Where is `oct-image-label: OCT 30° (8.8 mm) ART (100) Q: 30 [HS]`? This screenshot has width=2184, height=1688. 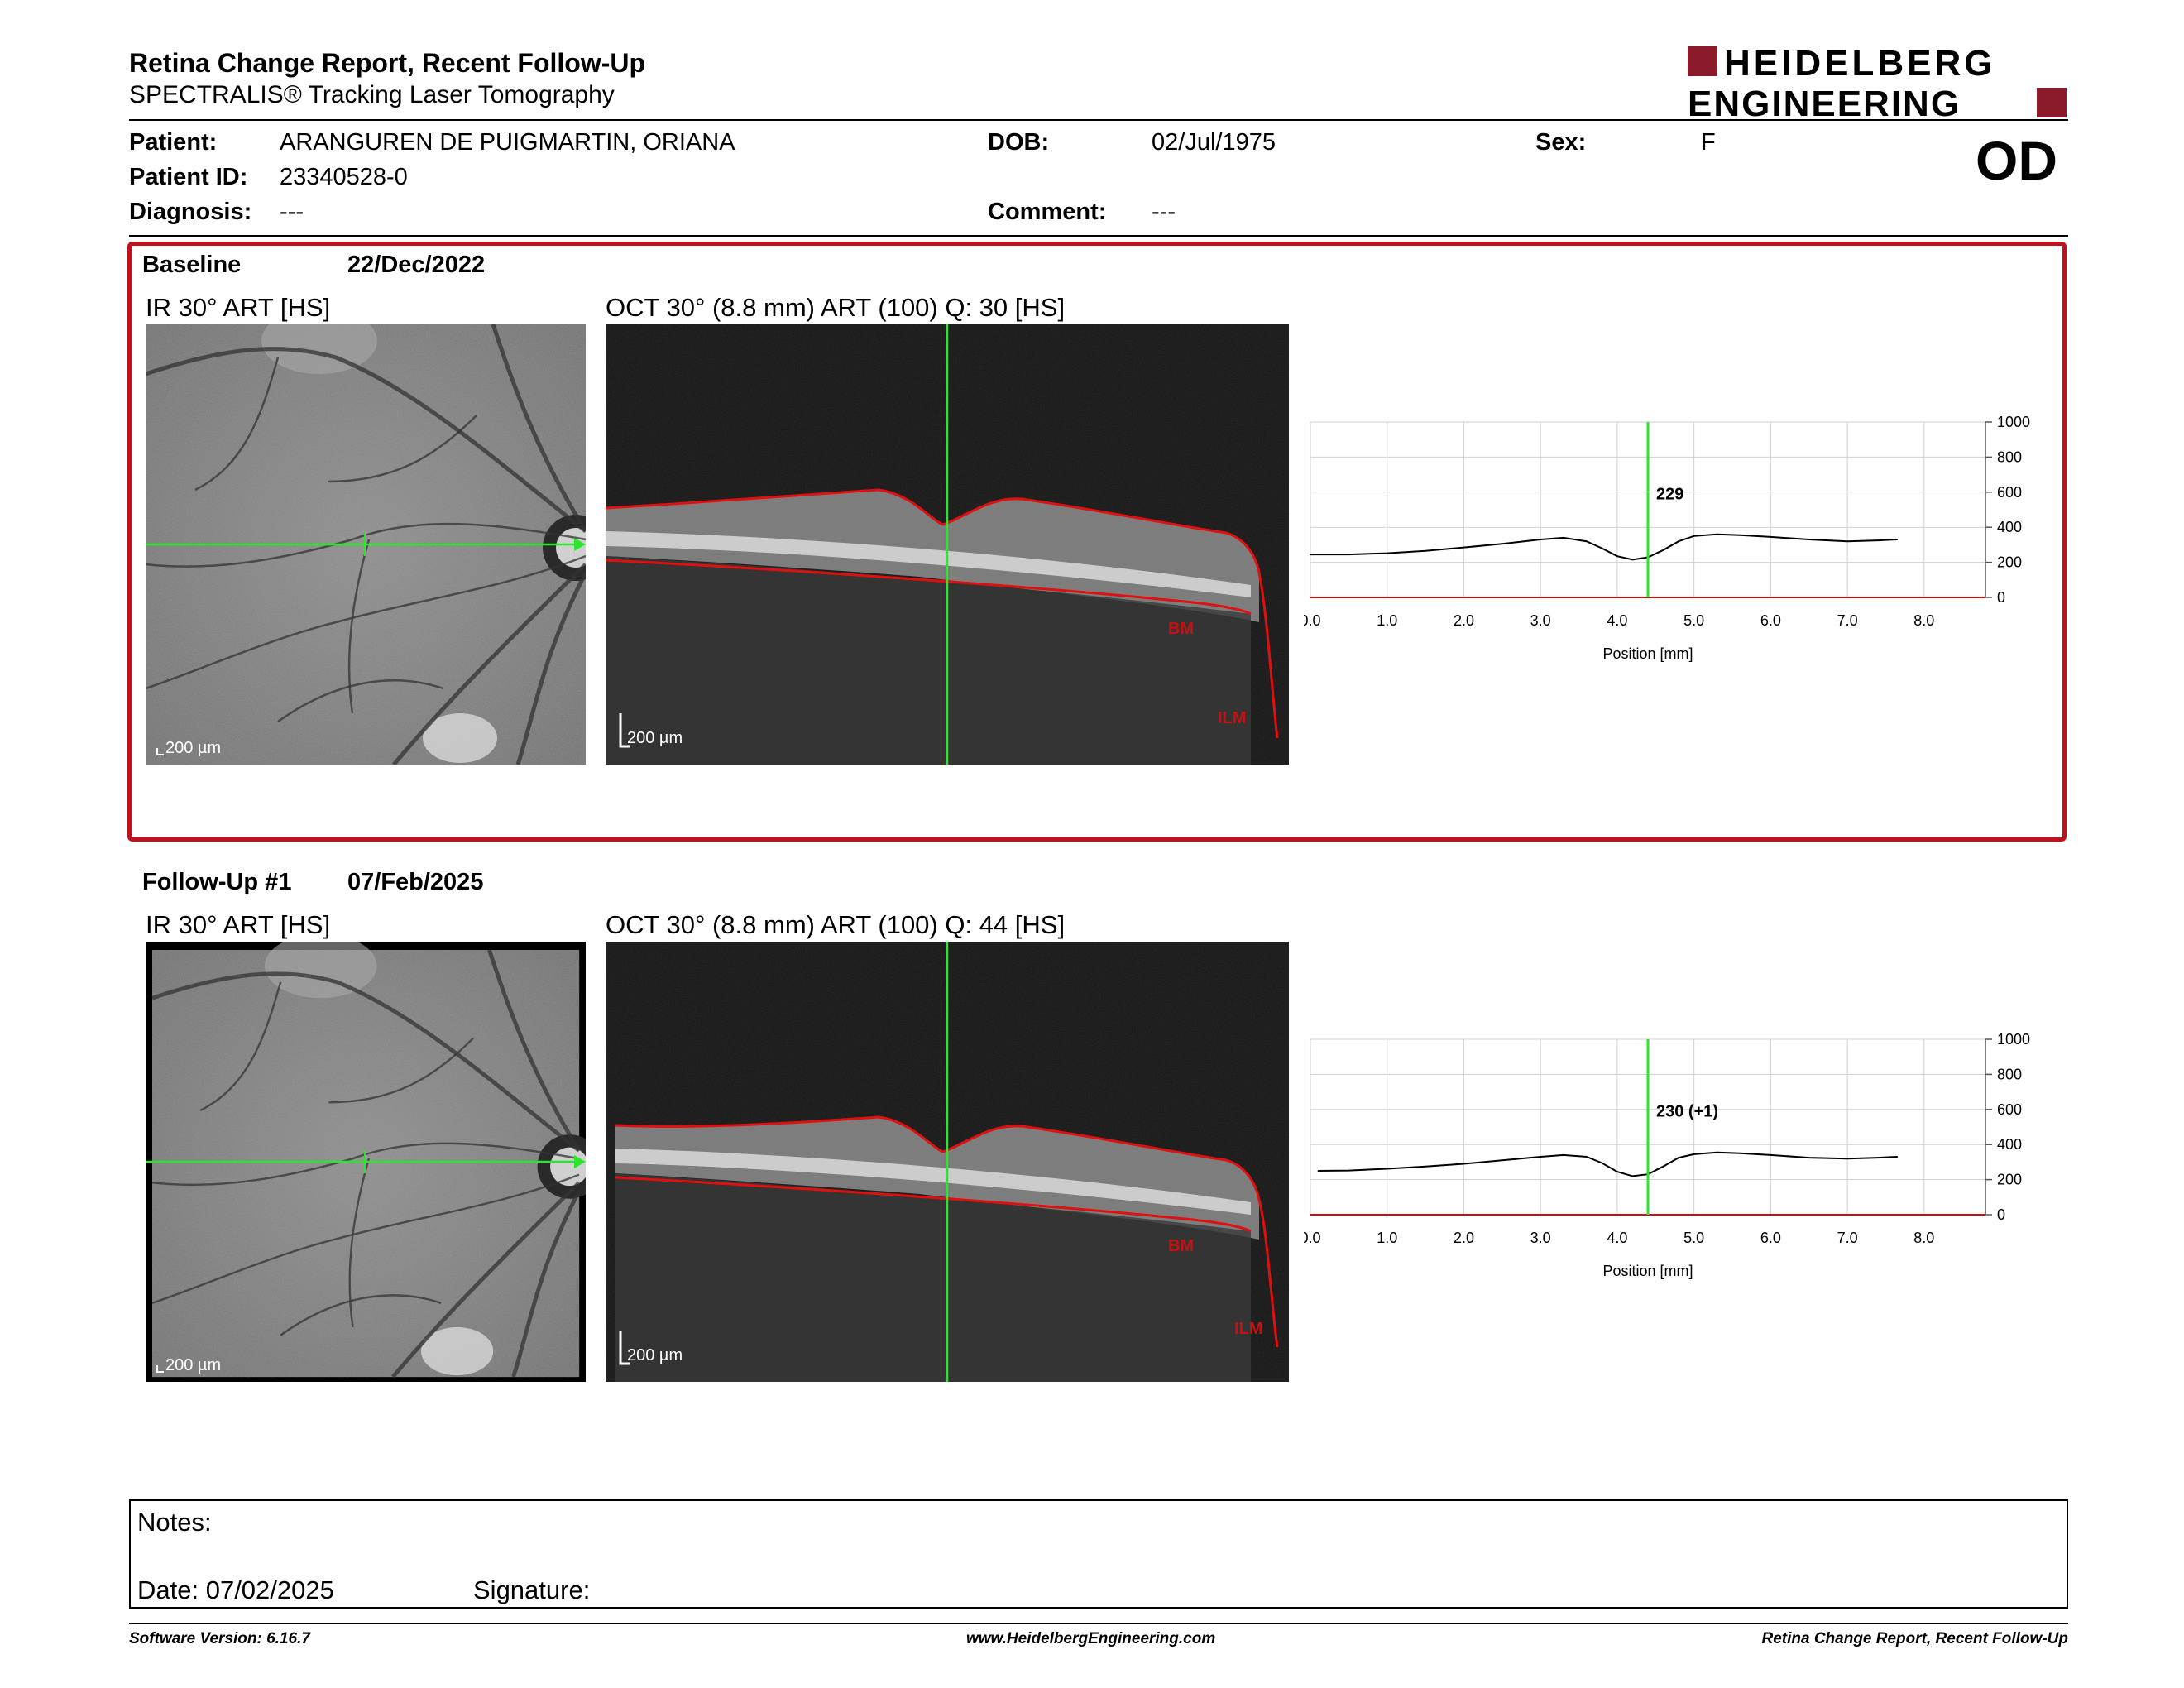
oct-image-label: OCT 30° (8.8 mm) ART (100) Q: 30 [HS] is located at coordinates (836, 307).